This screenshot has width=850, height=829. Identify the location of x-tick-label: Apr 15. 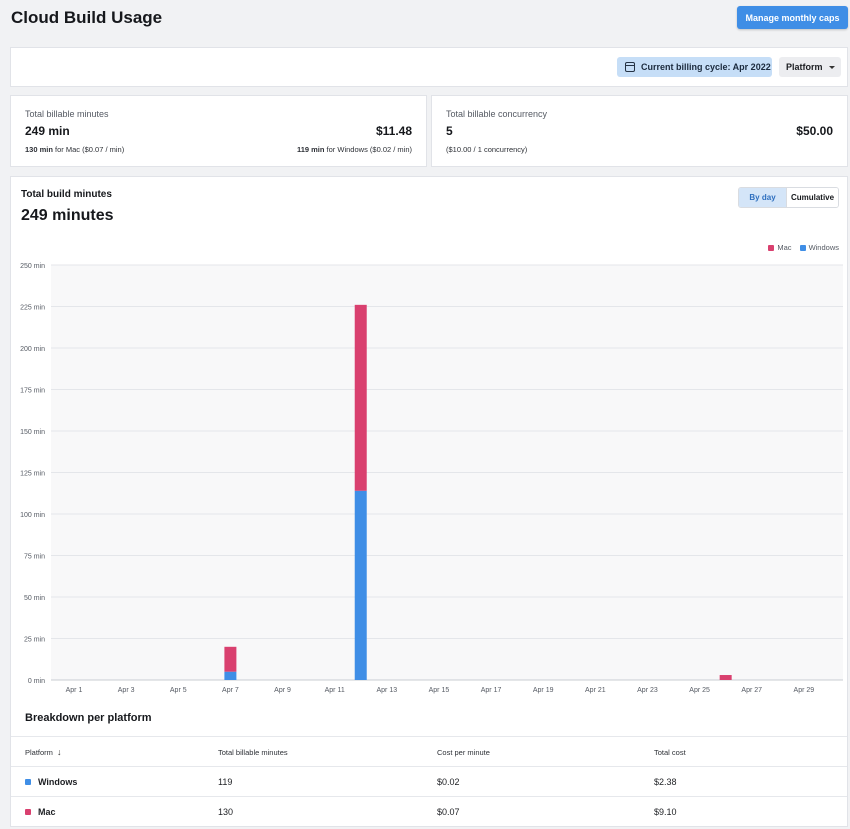
(439, 690).